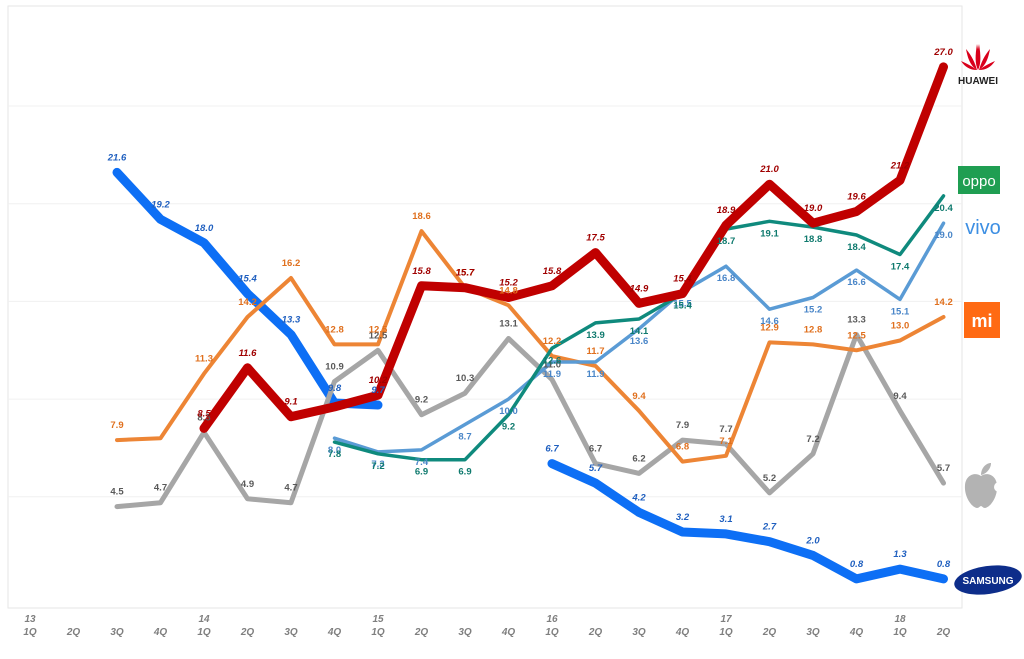  Describe the element at coordinates (813, 239) in the screenshot. I see `oppo-data-label: 18.8` at that location.